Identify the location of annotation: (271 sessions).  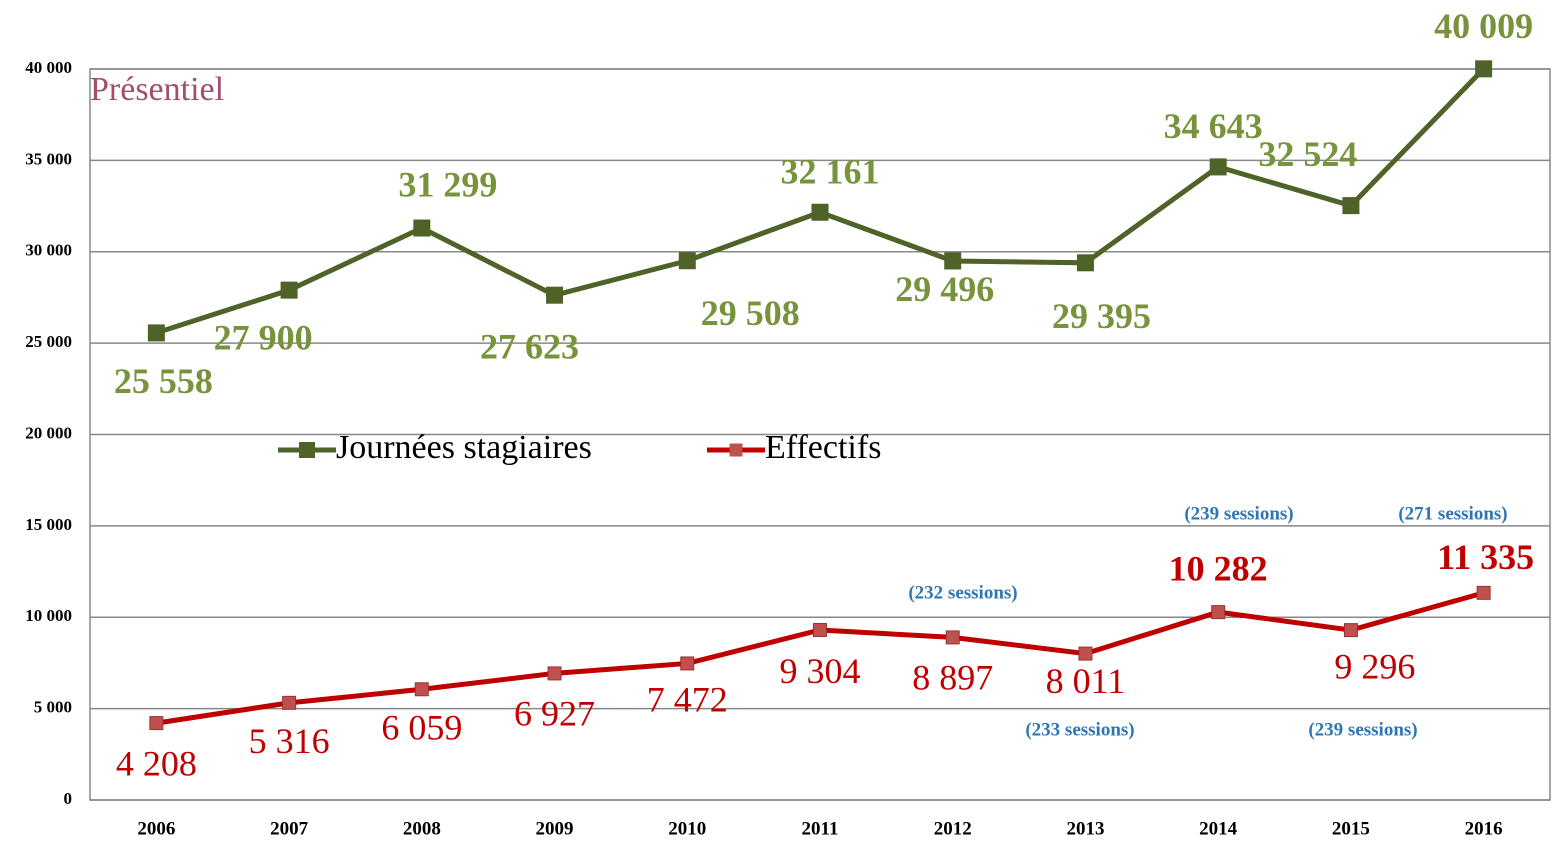
(1452, 513).